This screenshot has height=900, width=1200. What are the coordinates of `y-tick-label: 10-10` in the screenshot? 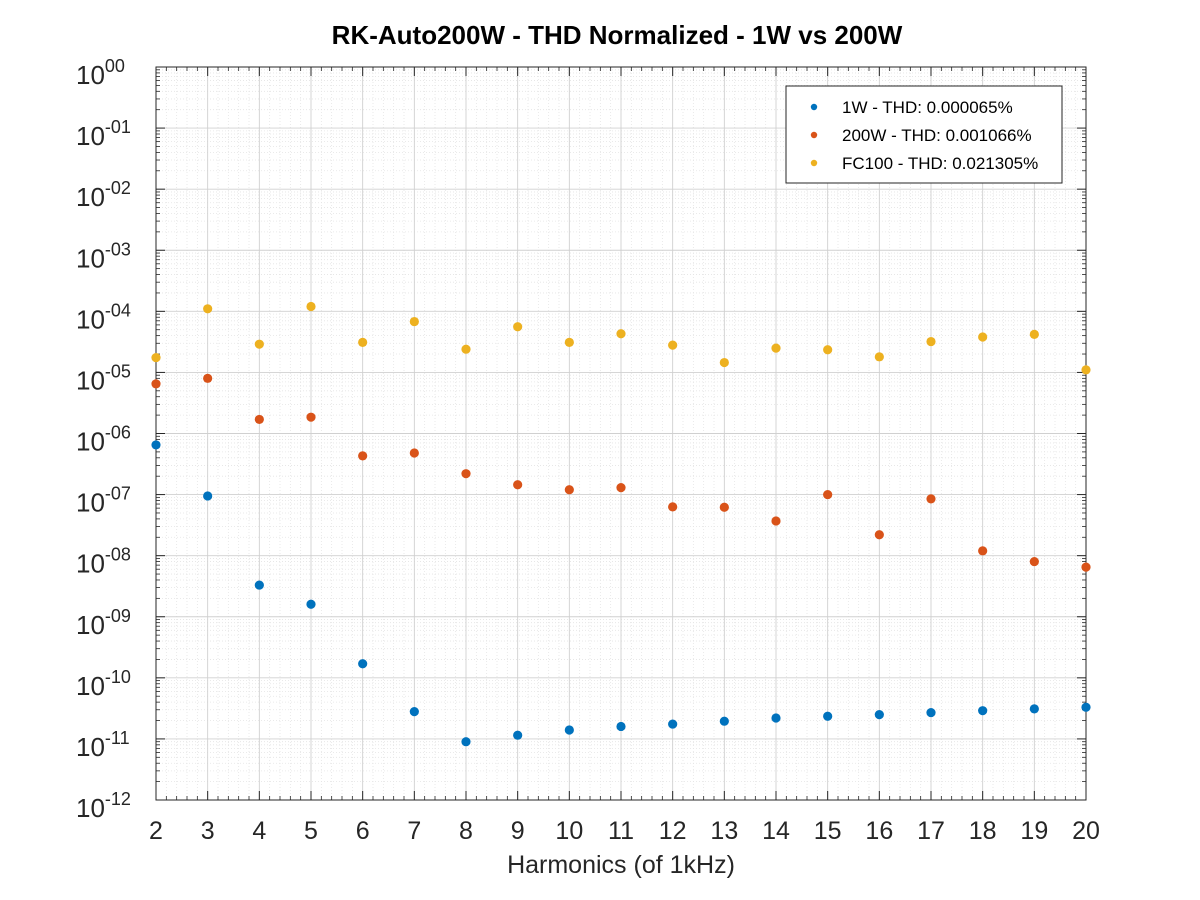 It's located at (103, 684).